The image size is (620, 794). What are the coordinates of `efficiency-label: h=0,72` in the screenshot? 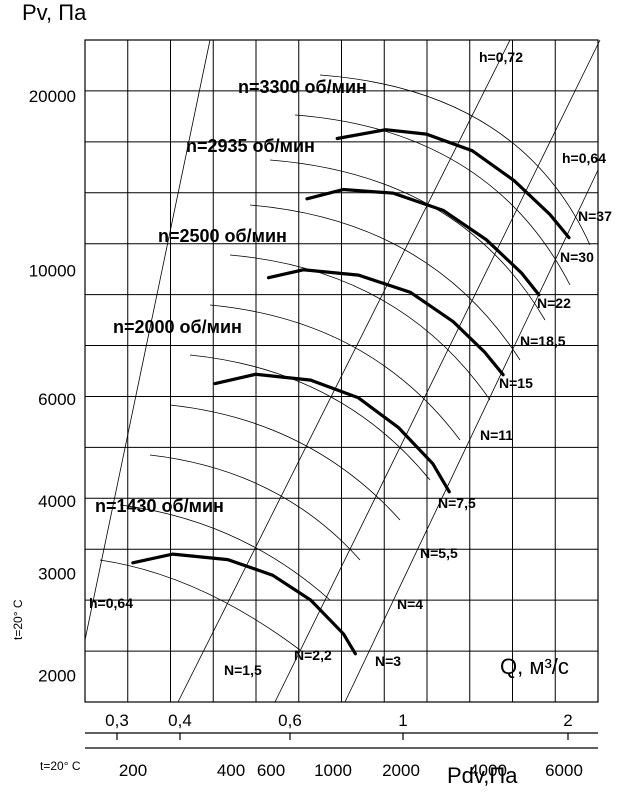 It's located at (501, 57).